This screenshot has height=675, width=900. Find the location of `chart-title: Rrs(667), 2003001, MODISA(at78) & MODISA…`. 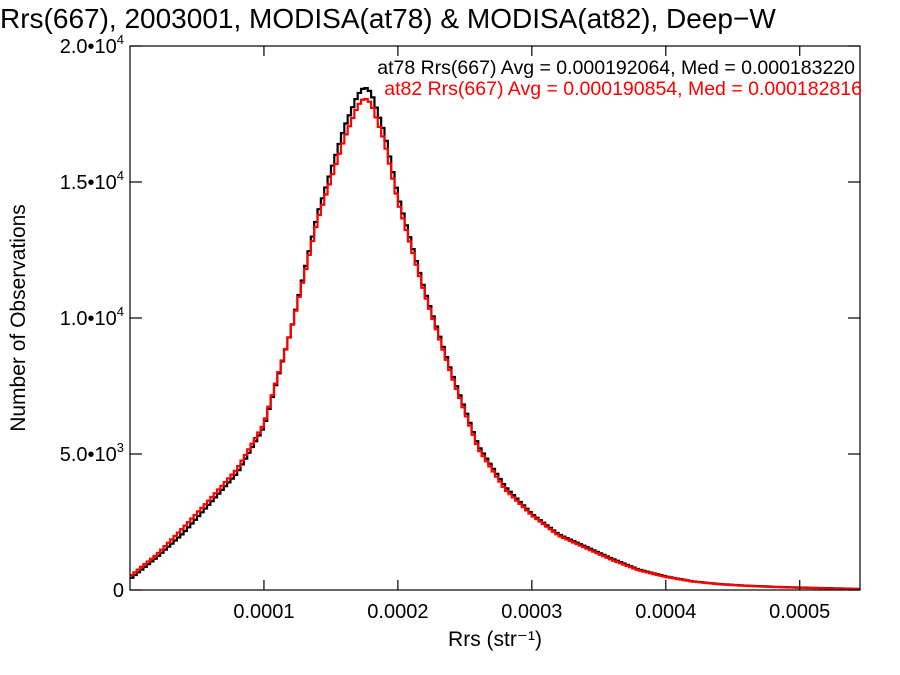

chart-title: Rrs(667), 2003001, MODISA(at78) & MODISA… is located at coordinates (388, 18).